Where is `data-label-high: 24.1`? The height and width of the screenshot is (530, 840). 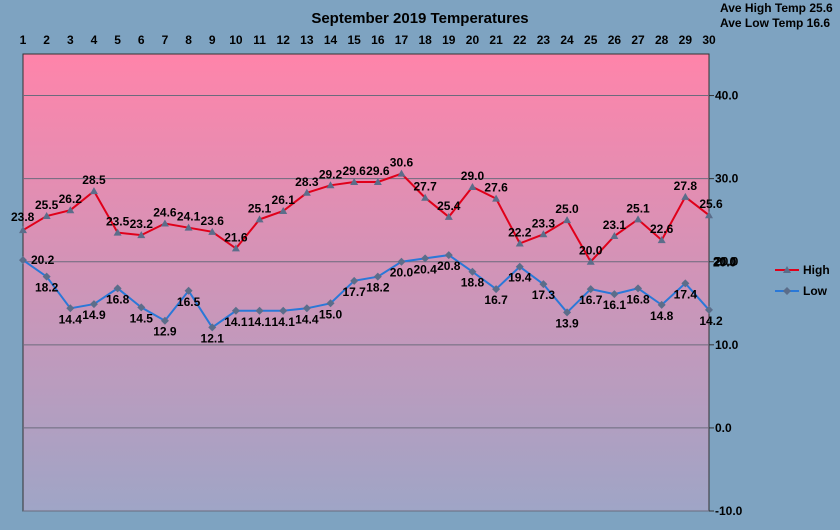
data-label-high: 24.1 is located at coordinates (189, 217).